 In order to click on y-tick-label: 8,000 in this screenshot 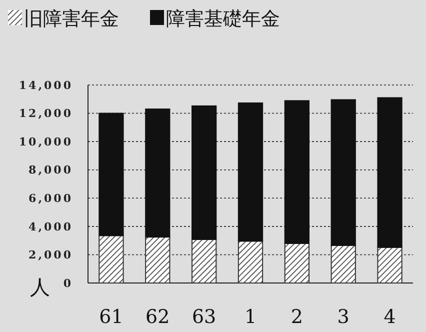, I will do `click(50, 170)`.